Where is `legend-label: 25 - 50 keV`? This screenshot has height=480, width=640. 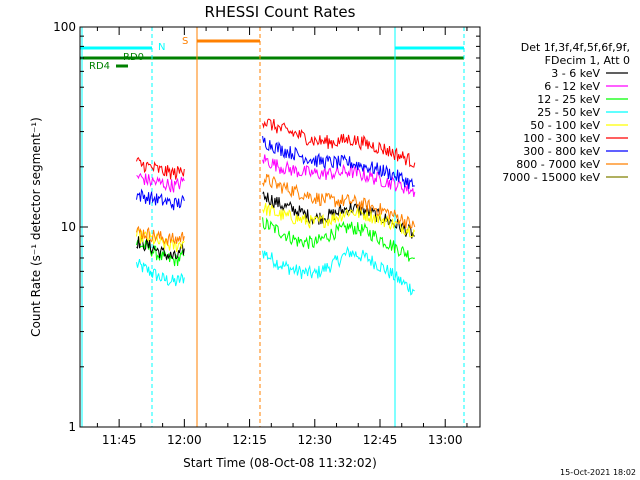 legend-label: 25 - 50 keV is located at coordinates (568, 112).